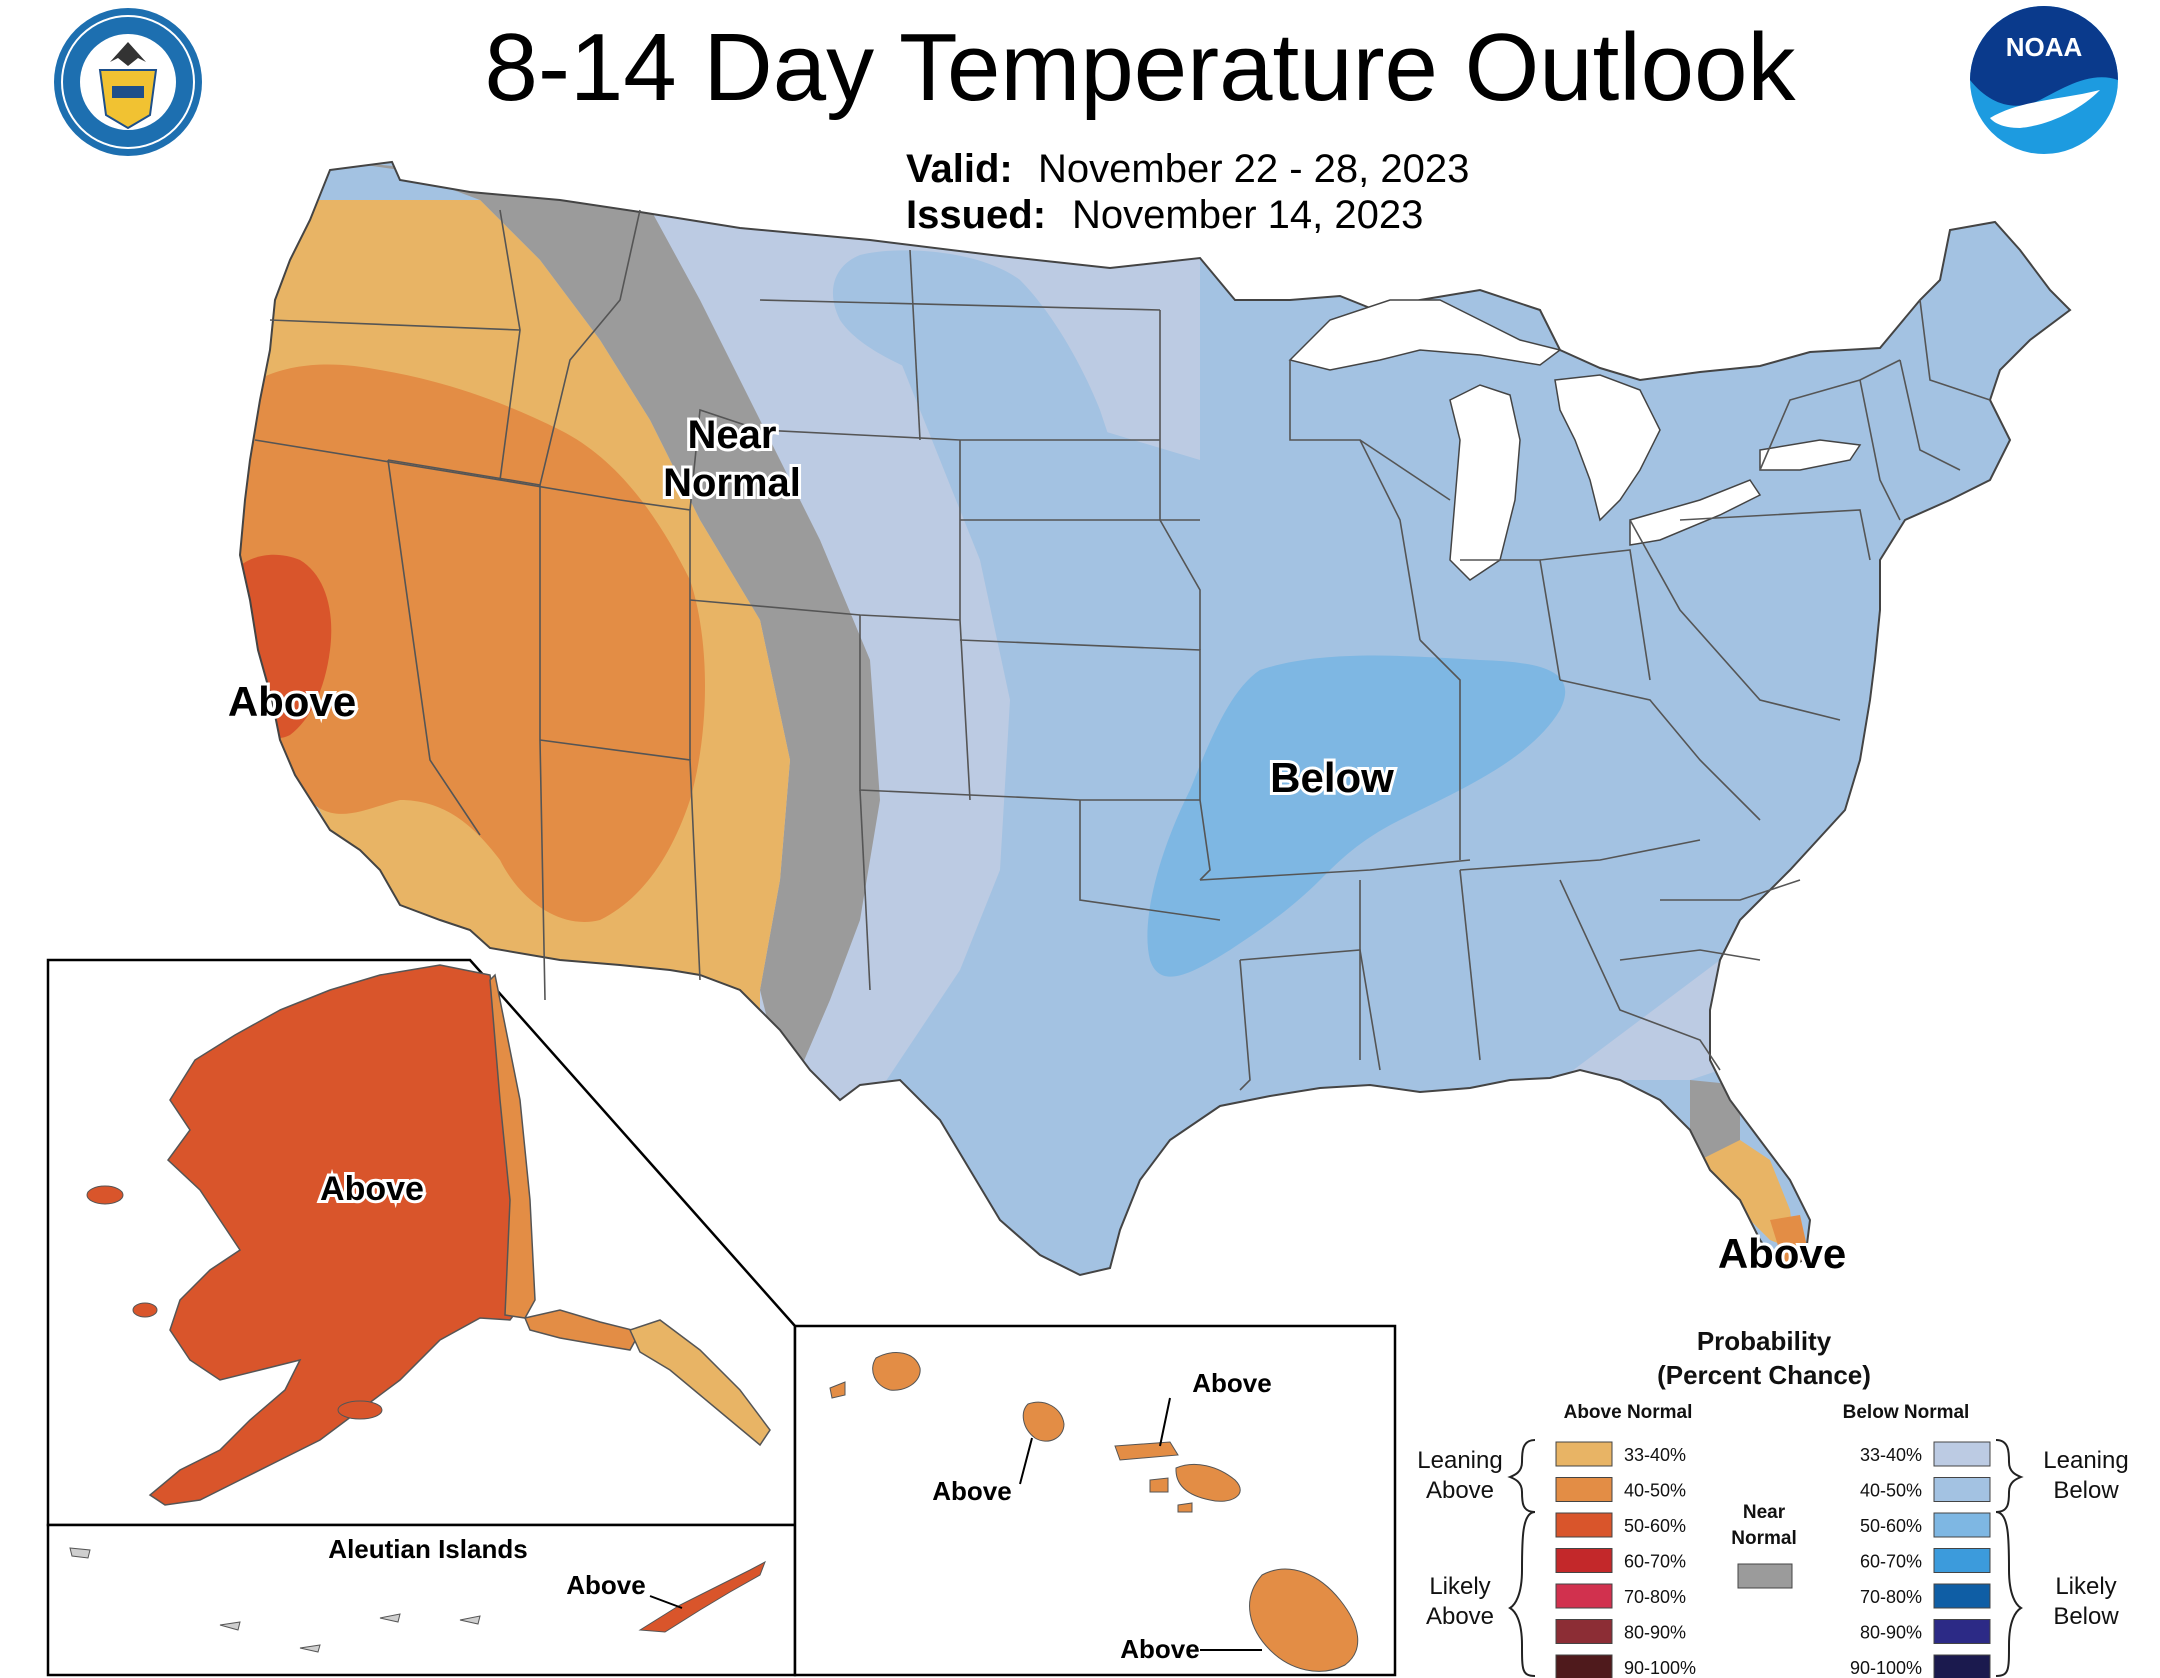 This screenshot has width=2160, height=1678. What do you see at coordinates (971, 1491) in the screenshot?
I see `above-hawaii-label-2: Above` at bounding box center [971, 1491].